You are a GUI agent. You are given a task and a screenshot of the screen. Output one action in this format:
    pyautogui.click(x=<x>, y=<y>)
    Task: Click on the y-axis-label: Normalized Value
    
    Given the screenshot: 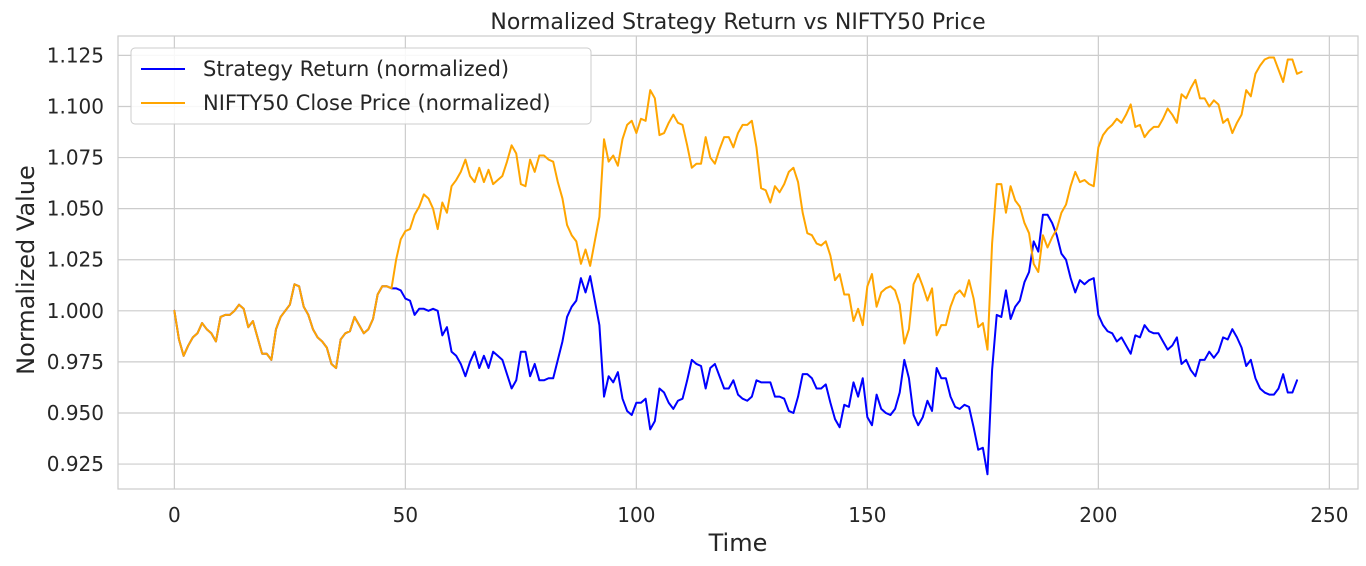 What is the action you would take?
    pyautogui.click(x=26, y=270)
    